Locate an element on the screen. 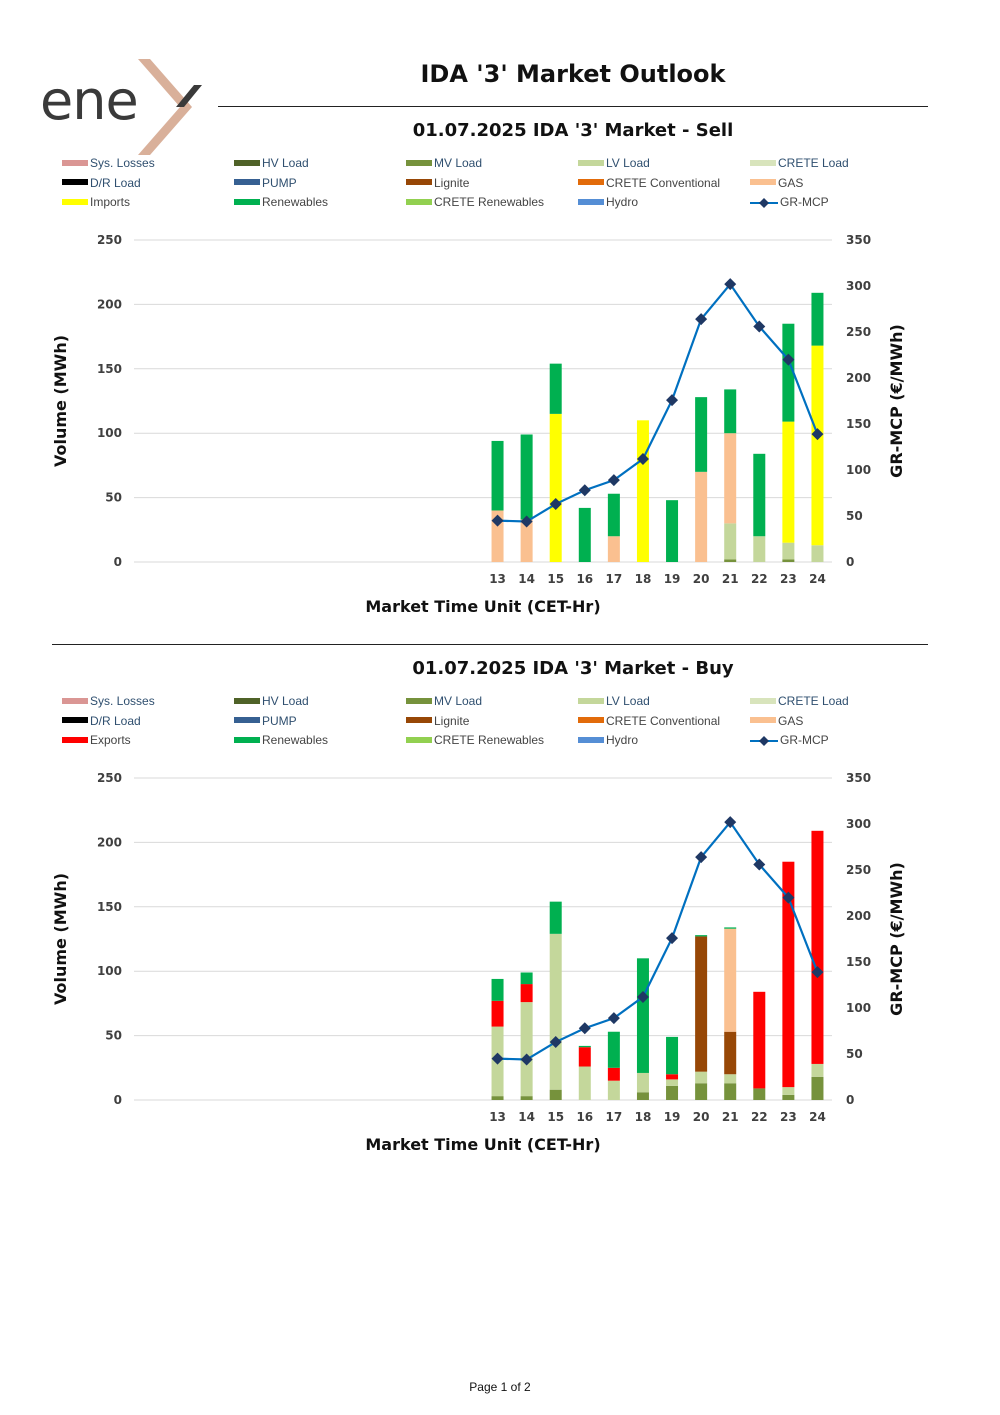  legend-swatch-gas is located at coordinates (763, 720).